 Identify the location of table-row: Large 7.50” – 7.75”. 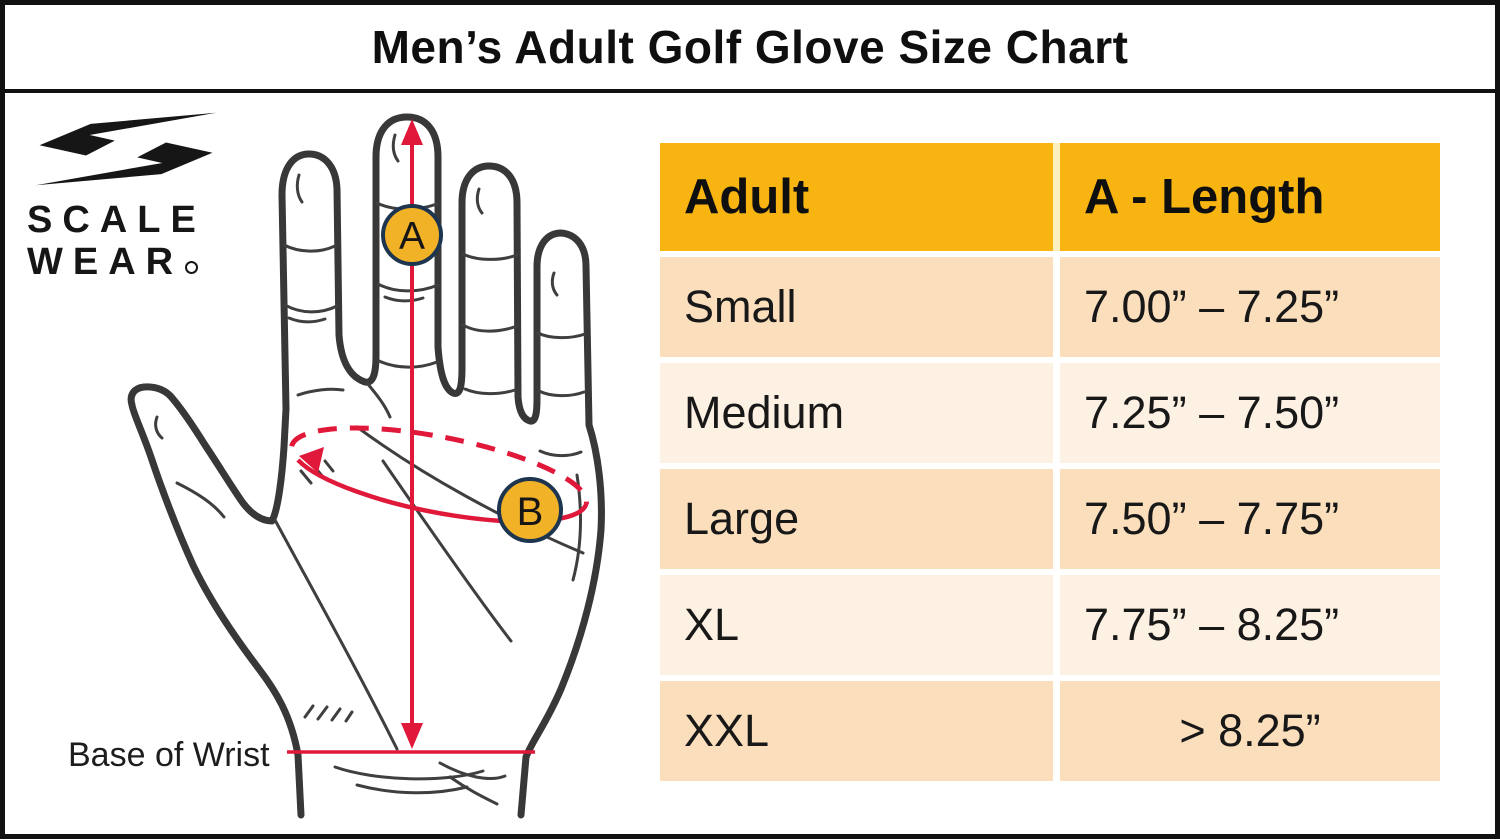
(1050, 519).